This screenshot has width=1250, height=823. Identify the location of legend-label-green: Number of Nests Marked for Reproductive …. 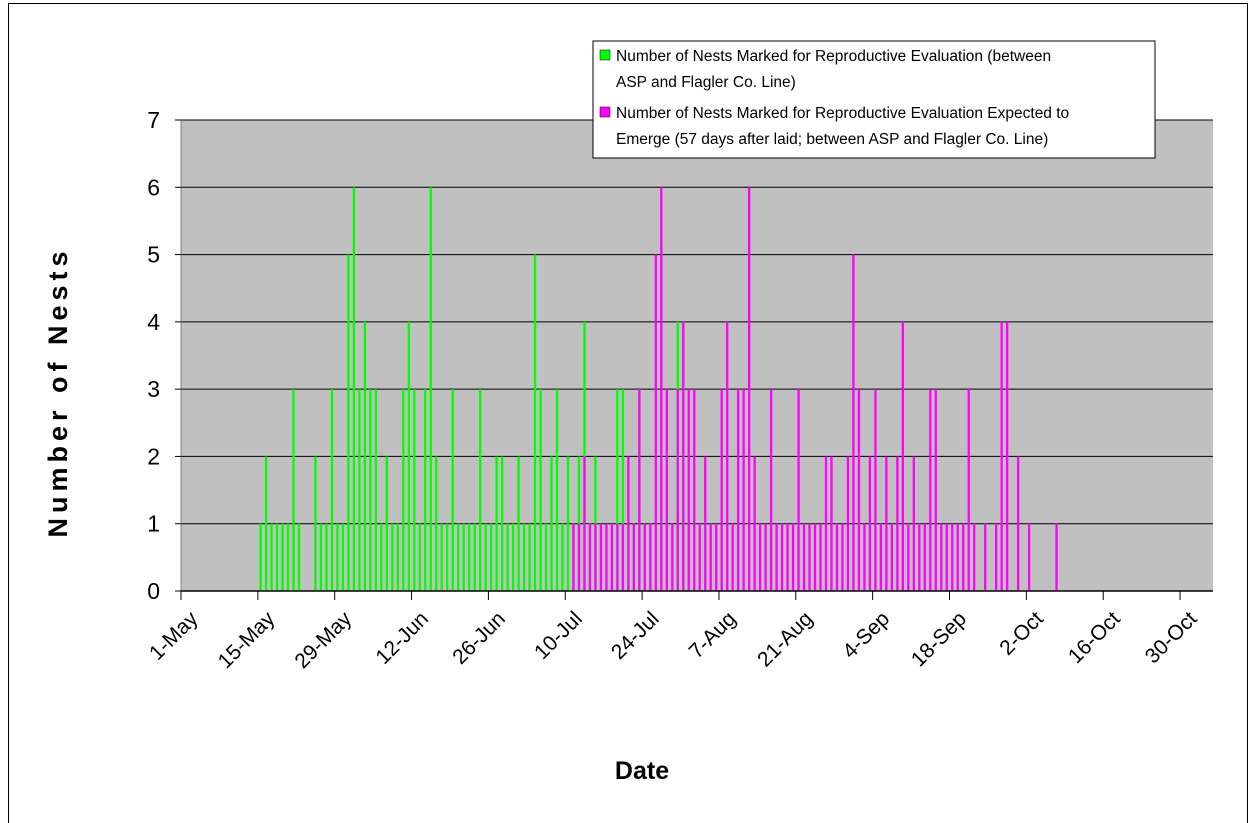
(835, 69).